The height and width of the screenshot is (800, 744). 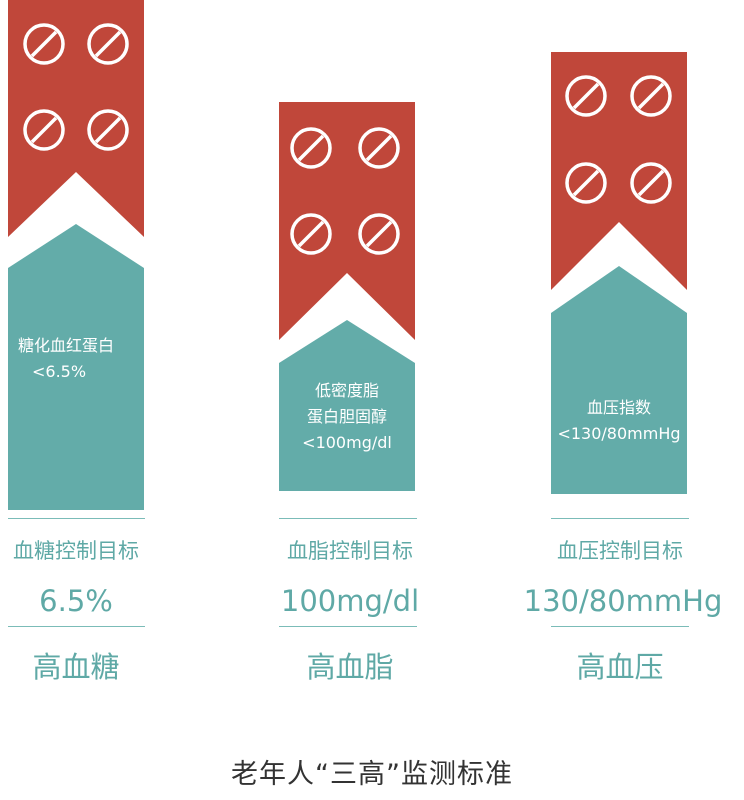 I want to click on metric-value: 100mg/dl, so click(x=350, y=601).